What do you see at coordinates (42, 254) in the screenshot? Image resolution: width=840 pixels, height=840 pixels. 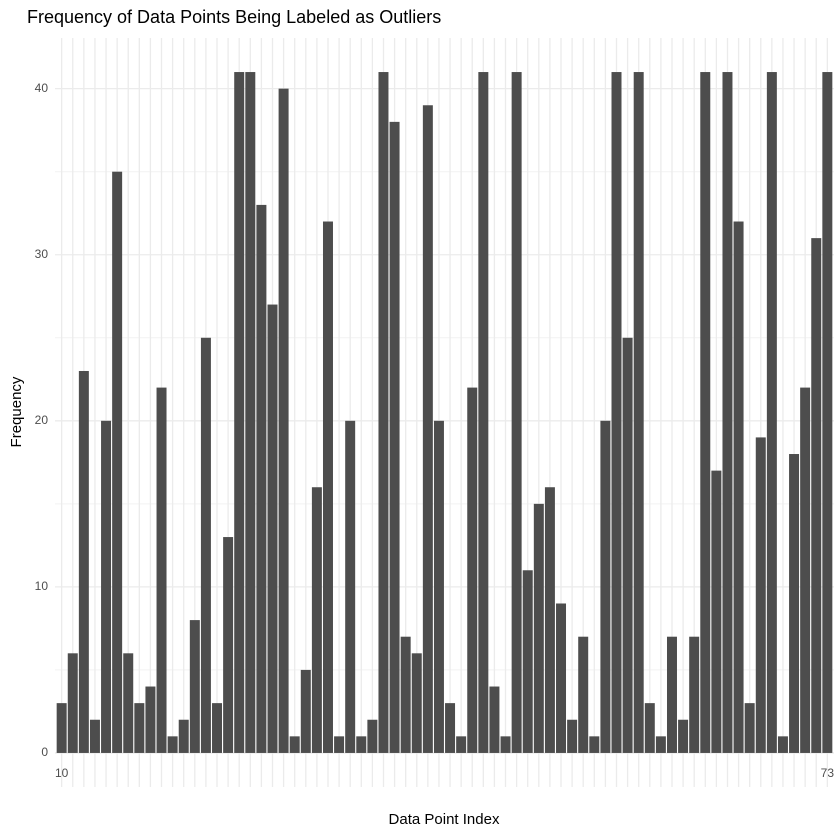 I see `y-tick-label: 30` at bounding box center [42, 254].